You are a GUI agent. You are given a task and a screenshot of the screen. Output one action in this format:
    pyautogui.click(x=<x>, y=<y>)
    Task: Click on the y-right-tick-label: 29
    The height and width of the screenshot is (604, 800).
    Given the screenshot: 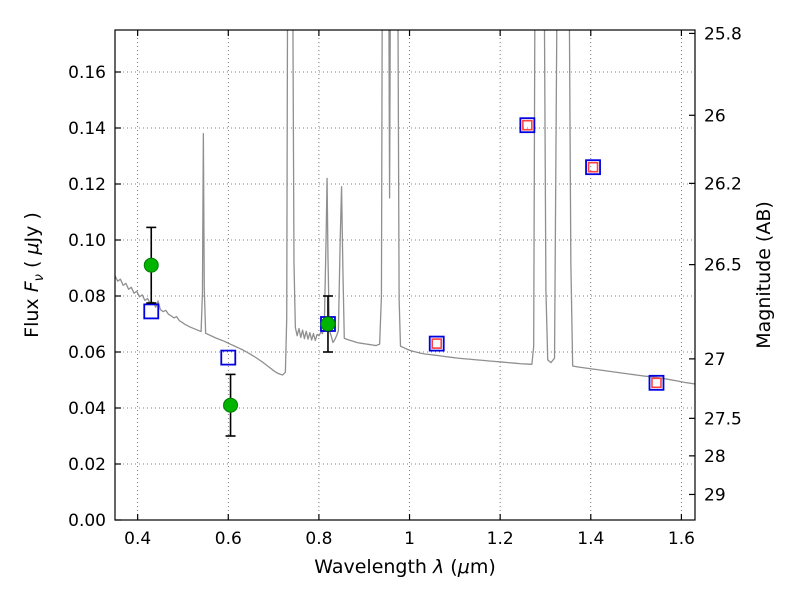 What is the action you would take?
    pyautogui.click(x=715, y=495)
    